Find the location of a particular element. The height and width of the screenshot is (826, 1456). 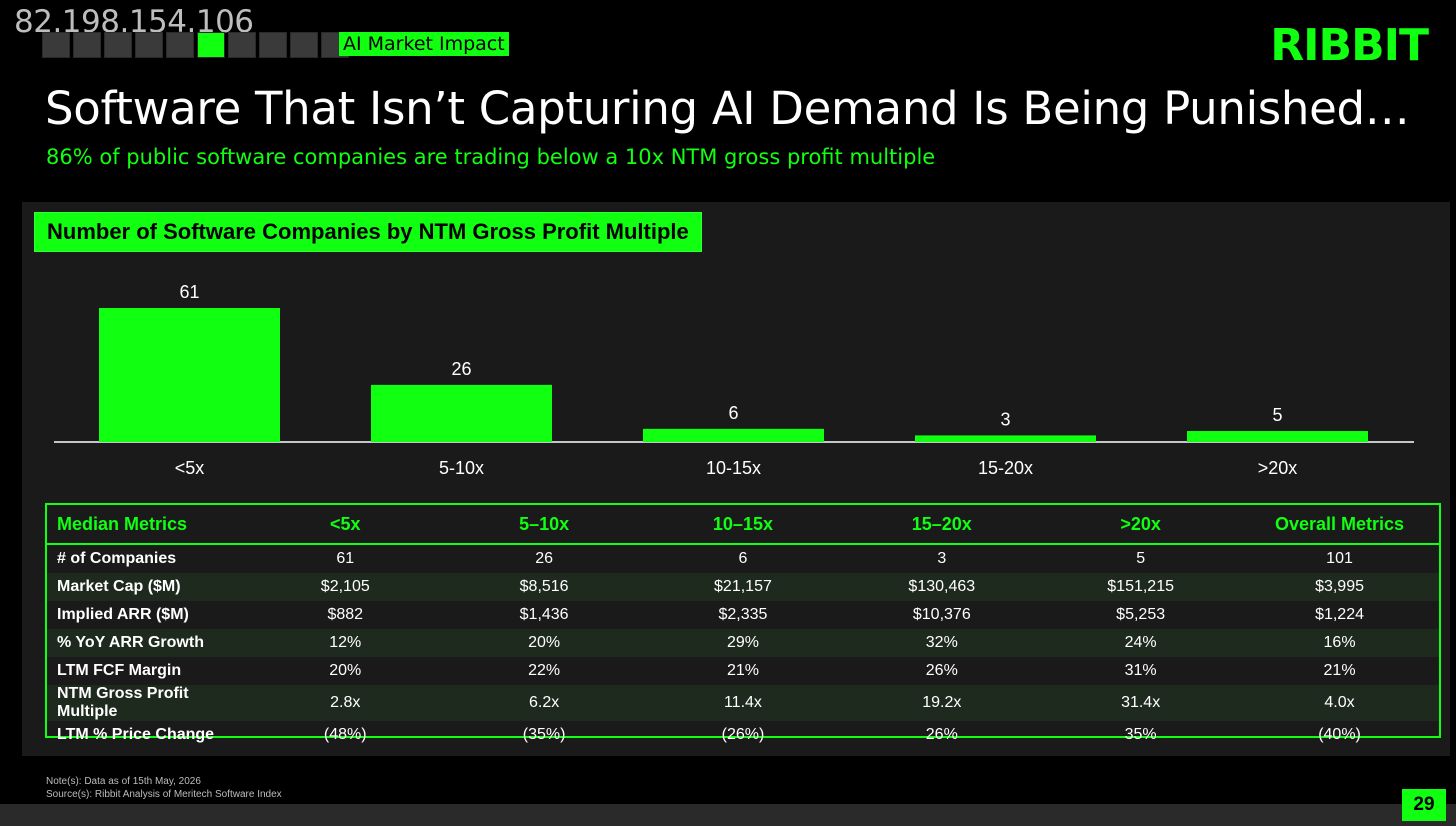

category-label: 15-20x is located at coordinates (1005, 468).